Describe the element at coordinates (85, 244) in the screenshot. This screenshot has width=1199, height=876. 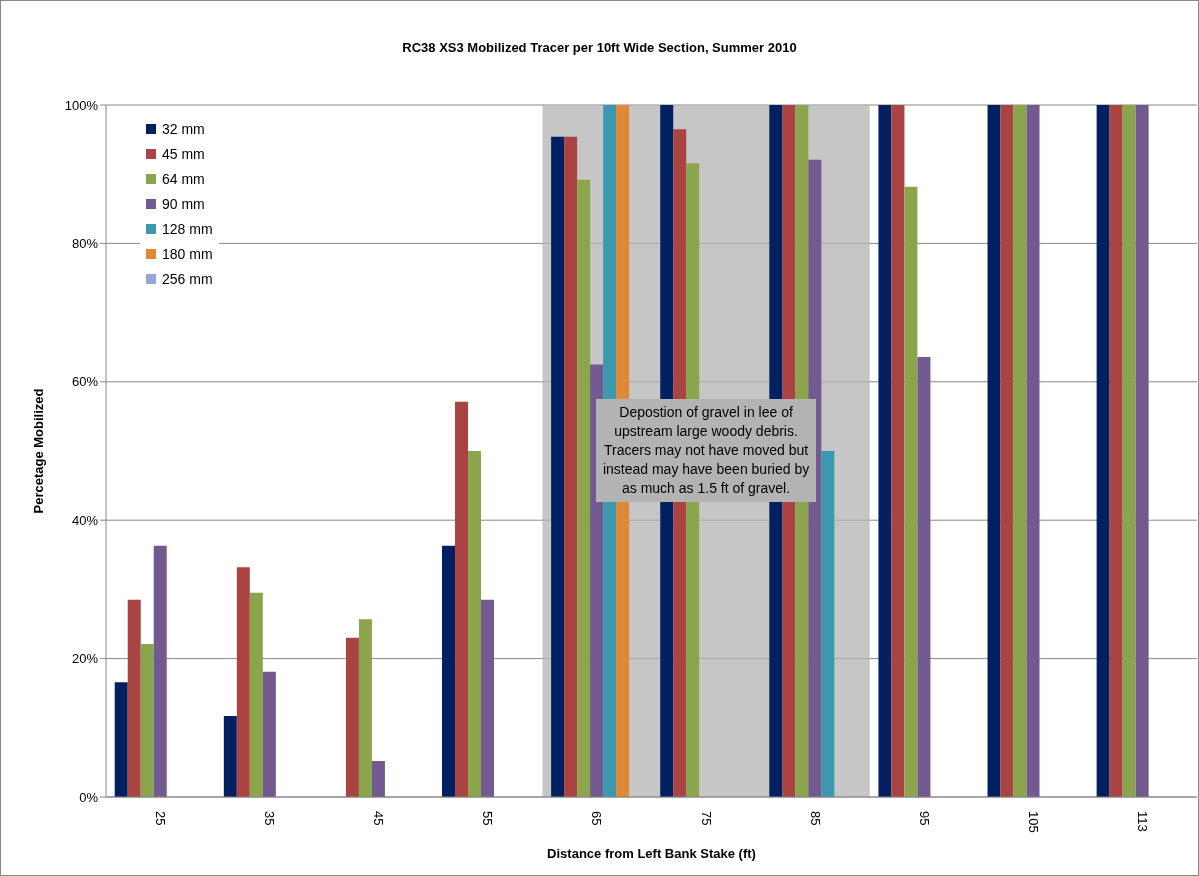
I see `y-tick-label: 80%` at that location.